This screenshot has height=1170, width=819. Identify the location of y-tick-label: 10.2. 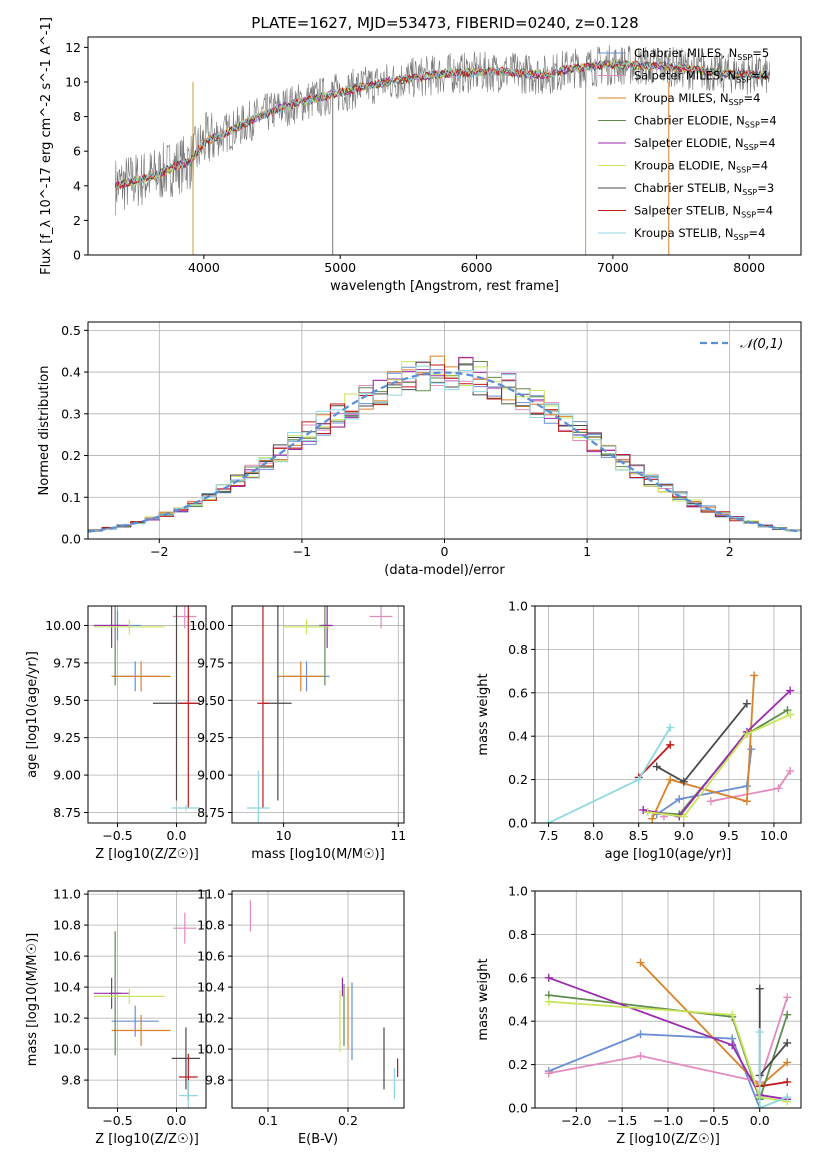
(67, 1018).